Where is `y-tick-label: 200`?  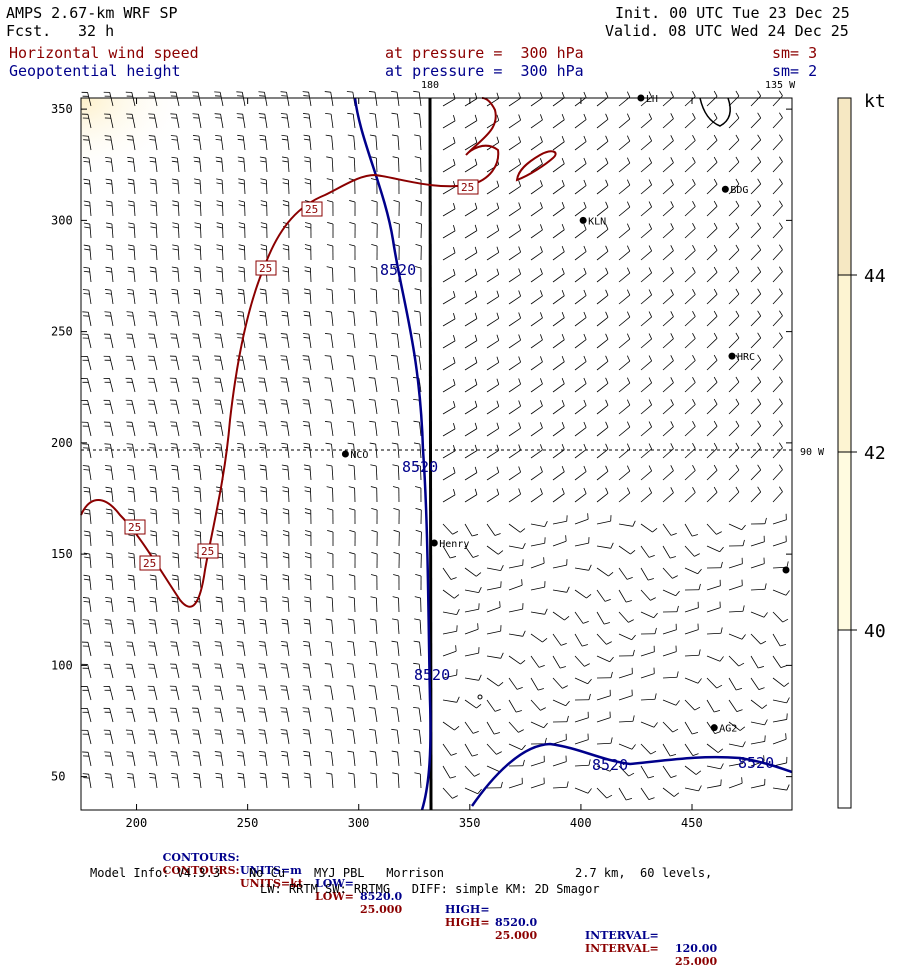 y-tick-label: 200 is located at coordinates (62, 443).